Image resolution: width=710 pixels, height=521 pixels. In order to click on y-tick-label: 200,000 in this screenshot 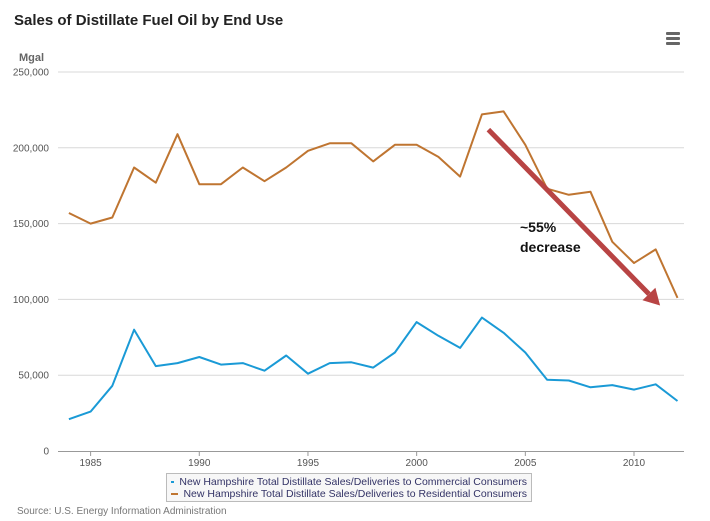, I will do `click(31, 148)`.